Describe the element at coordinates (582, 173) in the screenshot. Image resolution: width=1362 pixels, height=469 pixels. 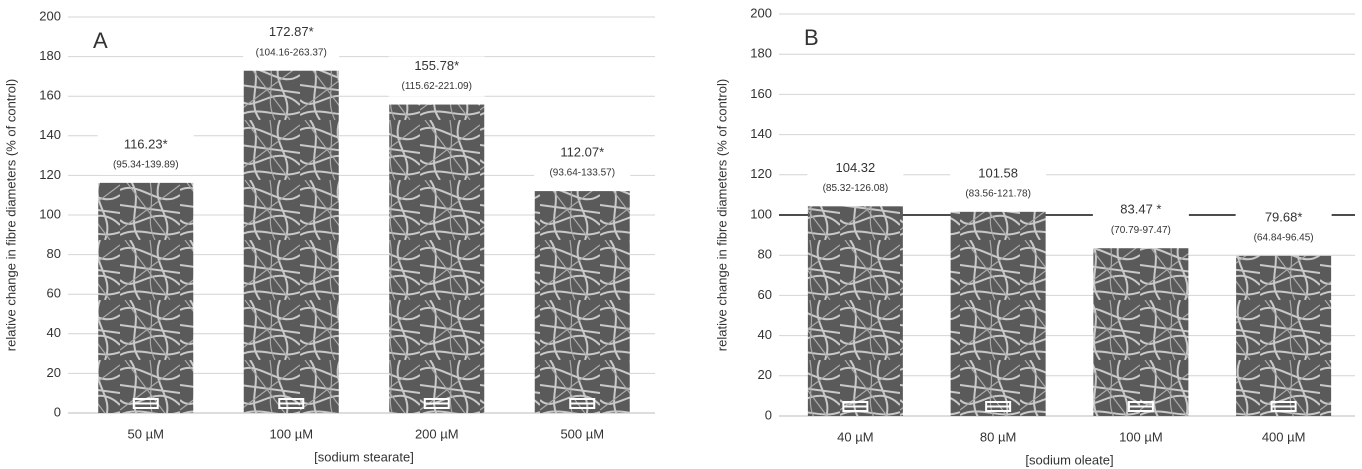
I see `interval-label: (93.64-133.57)` at that location.